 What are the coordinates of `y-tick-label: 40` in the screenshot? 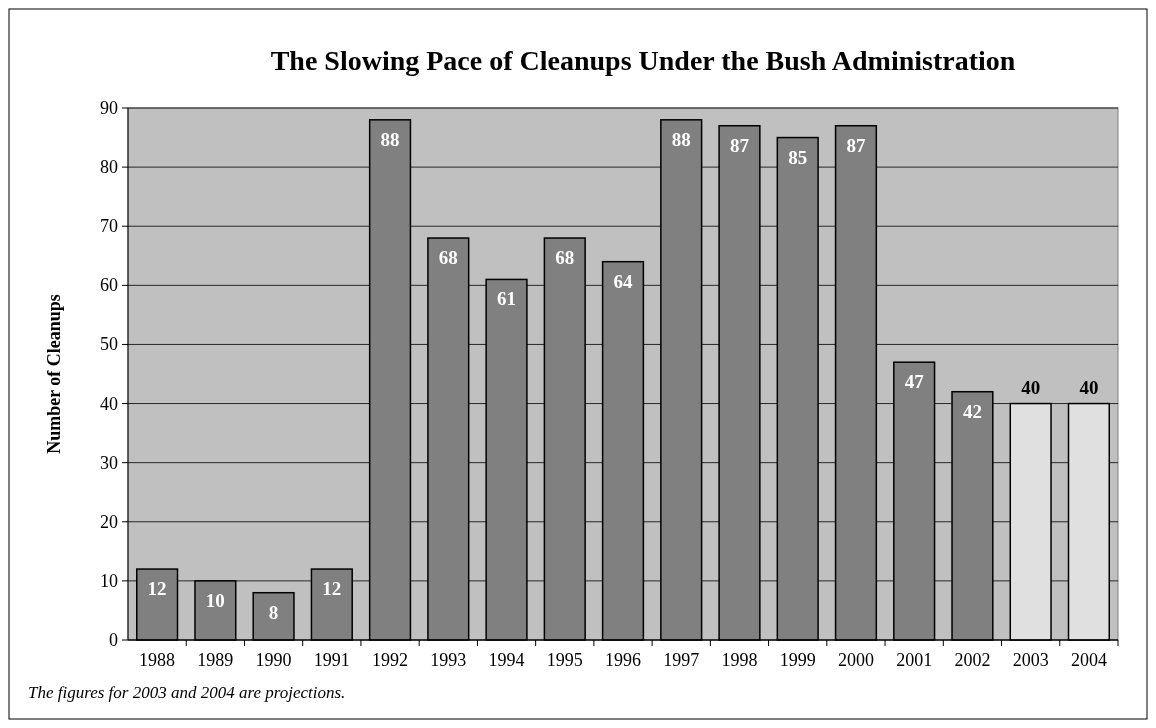 It's located at (109, 403).